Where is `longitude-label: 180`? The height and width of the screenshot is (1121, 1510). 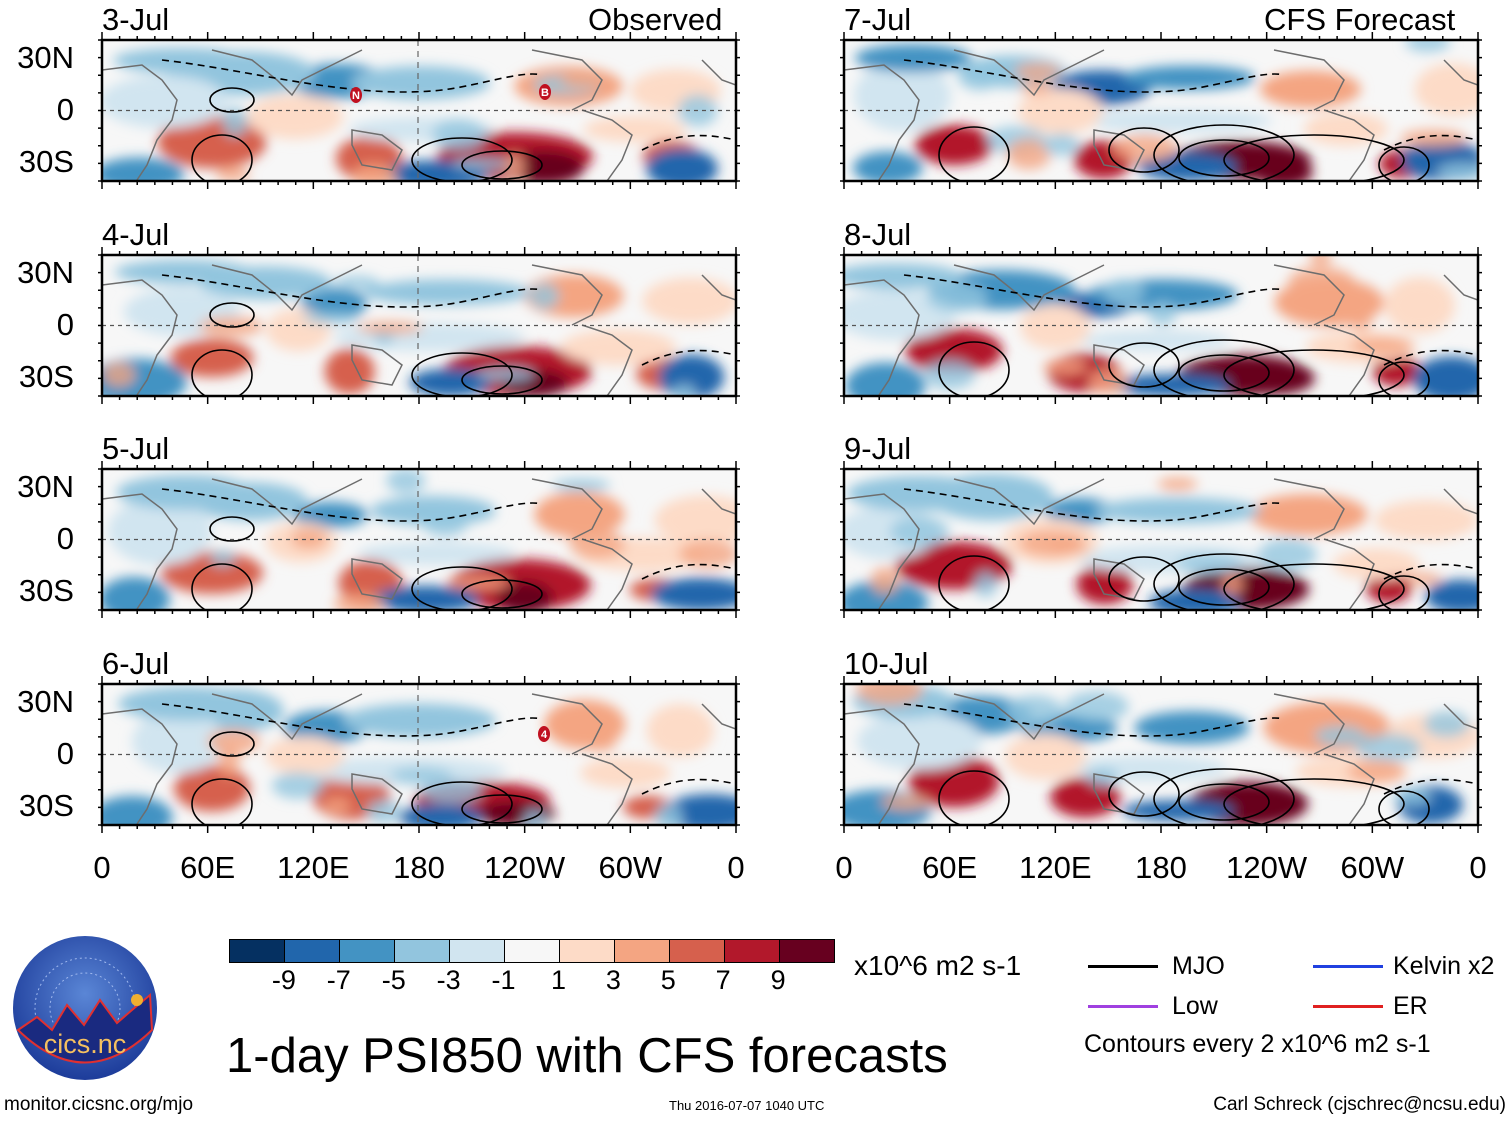 longitude-label: 180 is located at coordinates (1161, 867).